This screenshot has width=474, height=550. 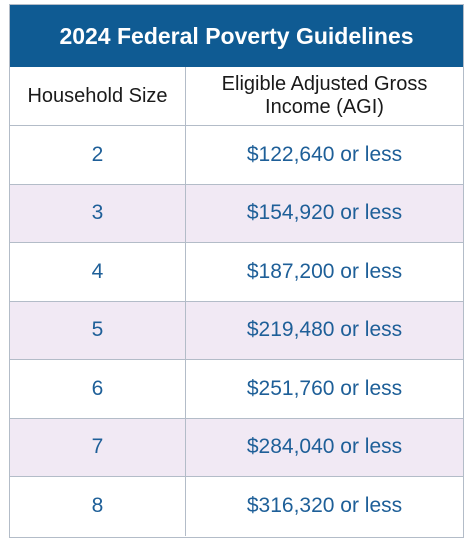 I want to click on household-size-cell: 8, so click(x=98, y=506).